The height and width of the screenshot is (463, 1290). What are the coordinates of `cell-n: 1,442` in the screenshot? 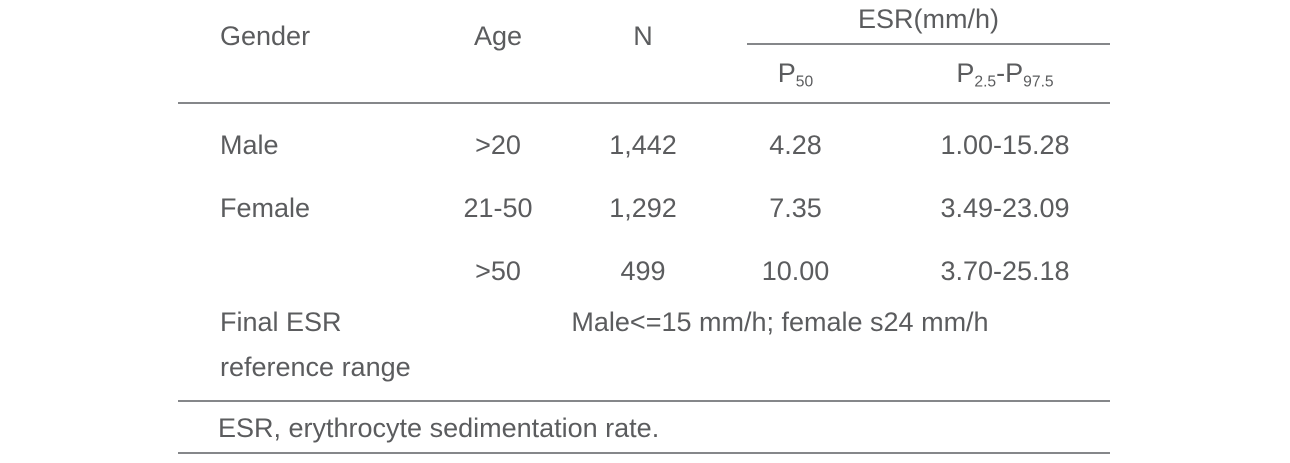 It's located at (643, 145).